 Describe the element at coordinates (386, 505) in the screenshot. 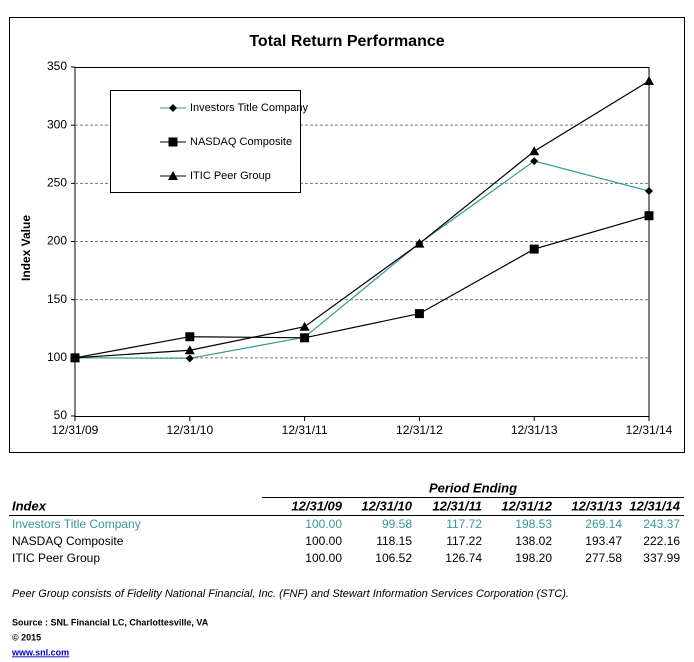

I see `table-header: 12/31/10` at that location.